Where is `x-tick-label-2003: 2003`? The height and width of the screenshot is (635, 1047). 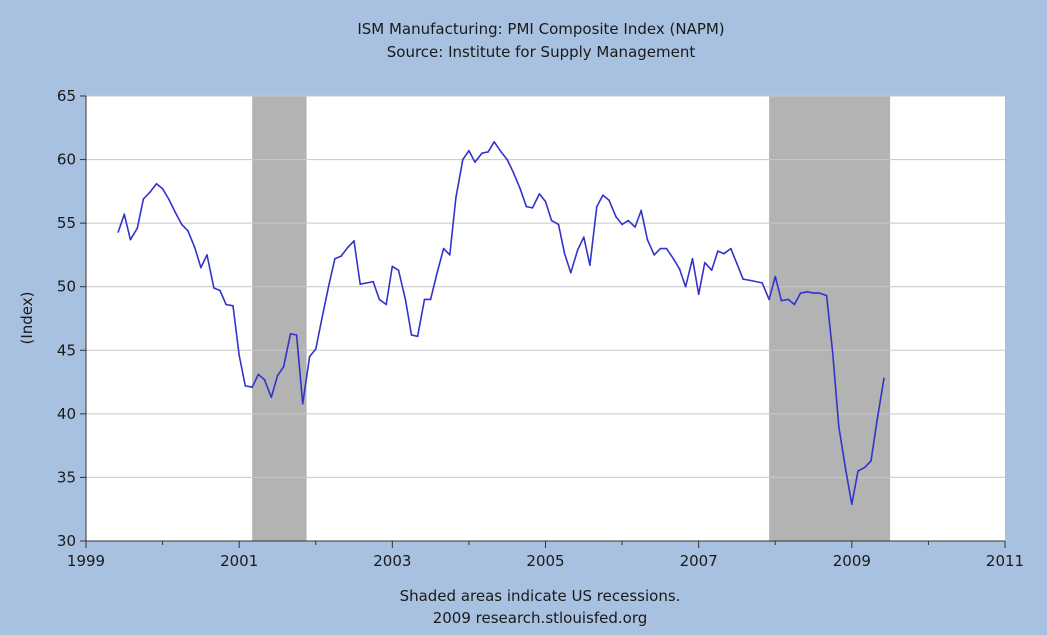 x-tick-label-2003: 2003 is located at coordinates (392, 561).